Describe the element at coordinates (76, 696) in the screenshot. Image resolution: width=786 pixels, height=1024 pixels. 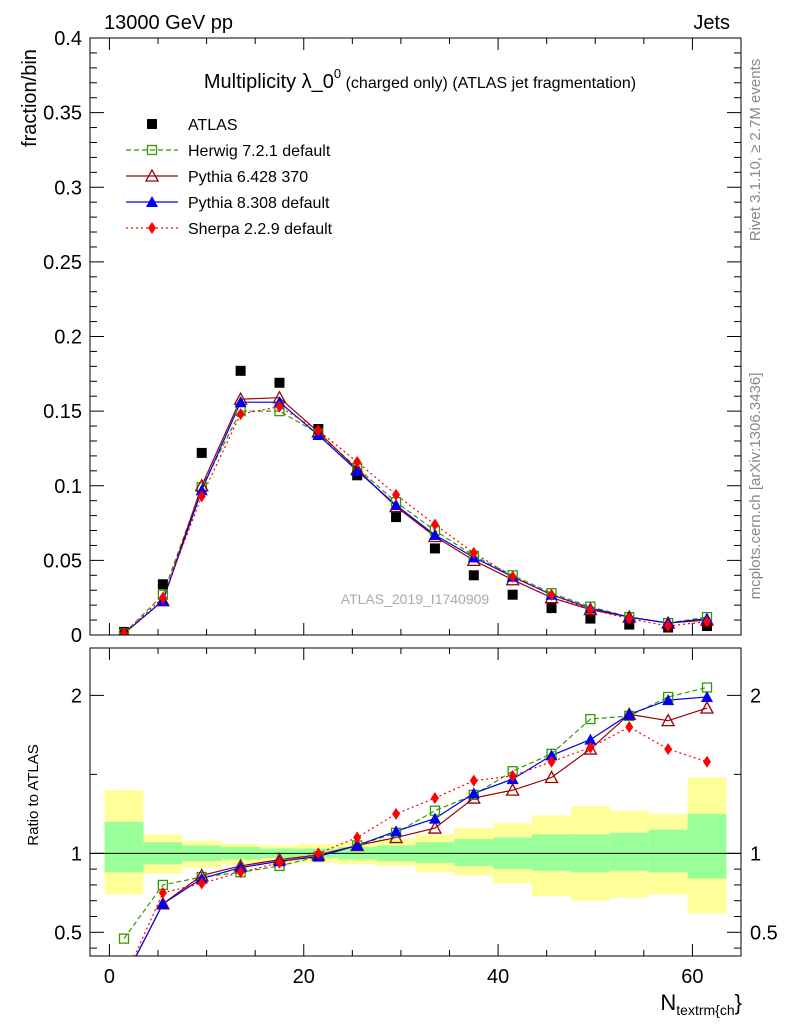
I see `ratio-y-tick-label: 2` at that location.